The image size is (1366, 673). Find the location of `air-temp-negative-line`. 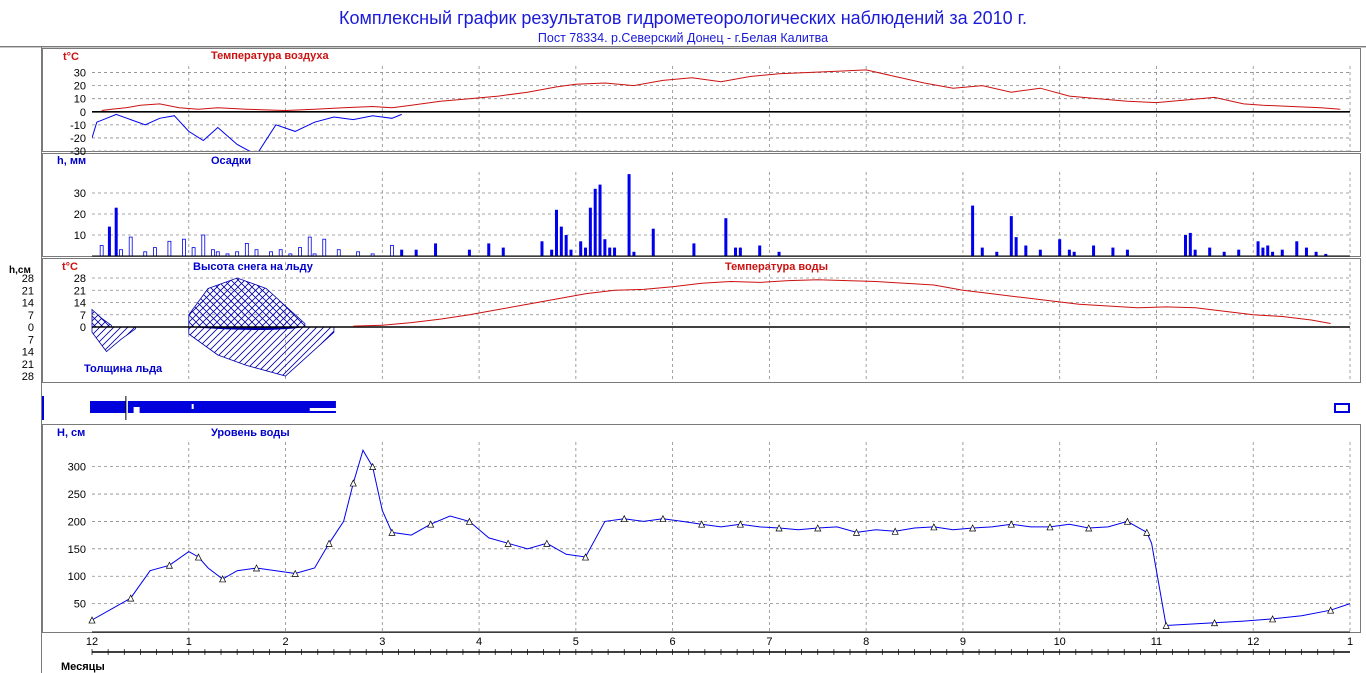

air-temp-negative-line is located at coordinates (247, 132).